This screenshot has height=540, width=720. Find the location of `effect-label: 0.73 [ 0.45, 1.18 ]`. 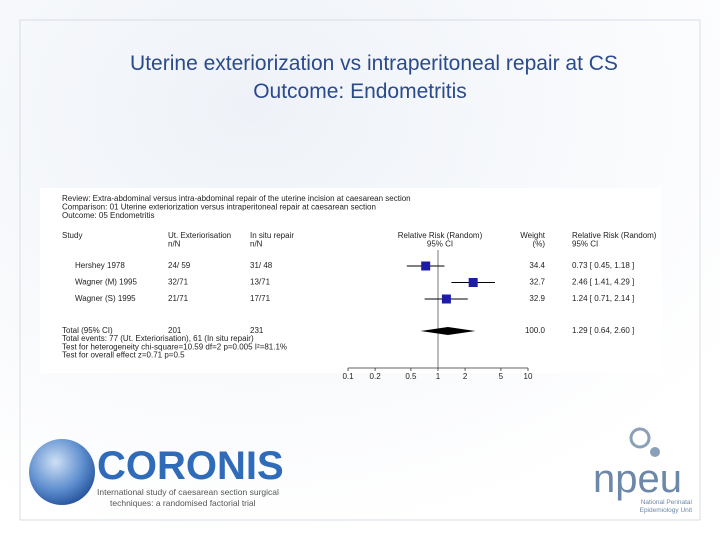

effect-label: 0.73 [ 0.45, 1.18 ] is located at coordinates (603, 265).